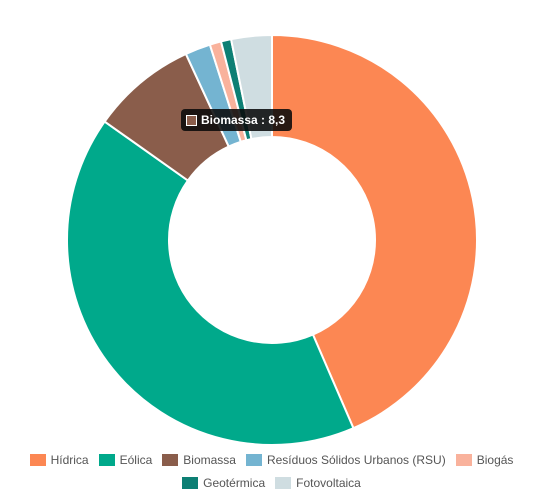 Image resolution: width=543 pixels, height=500 pixels. Describe the element at coordinates (356, 460) in the screenshot. I see `legend-label: Resíduos Sólidos Urbanos (RSU)` at that location.